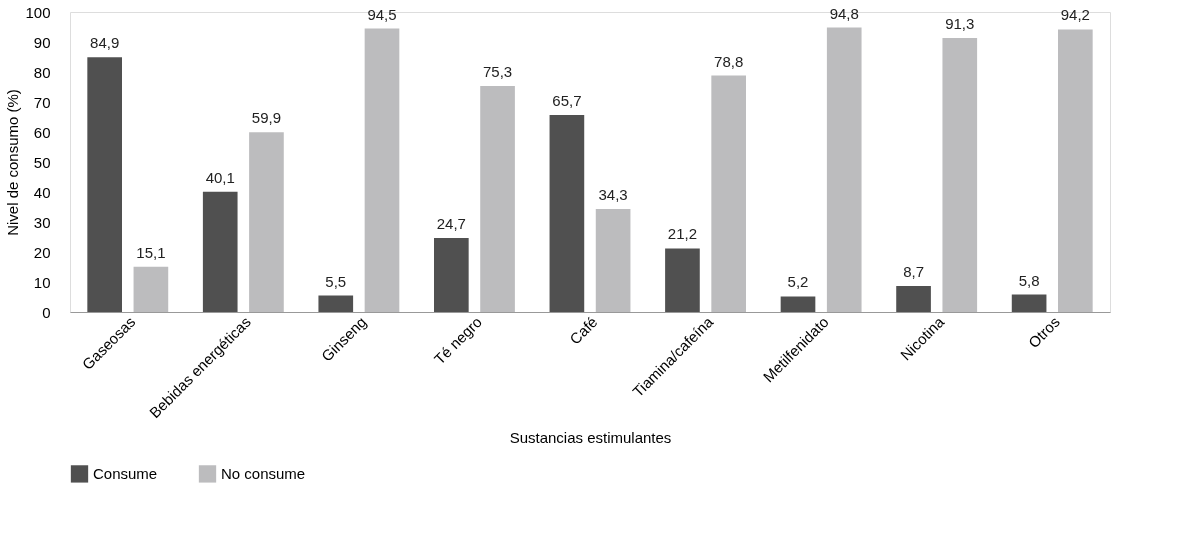  What do you see at coordinates (42, 102) in the screenshot?
I see `y-tick-label: 70` at bounding box center [42, 102].